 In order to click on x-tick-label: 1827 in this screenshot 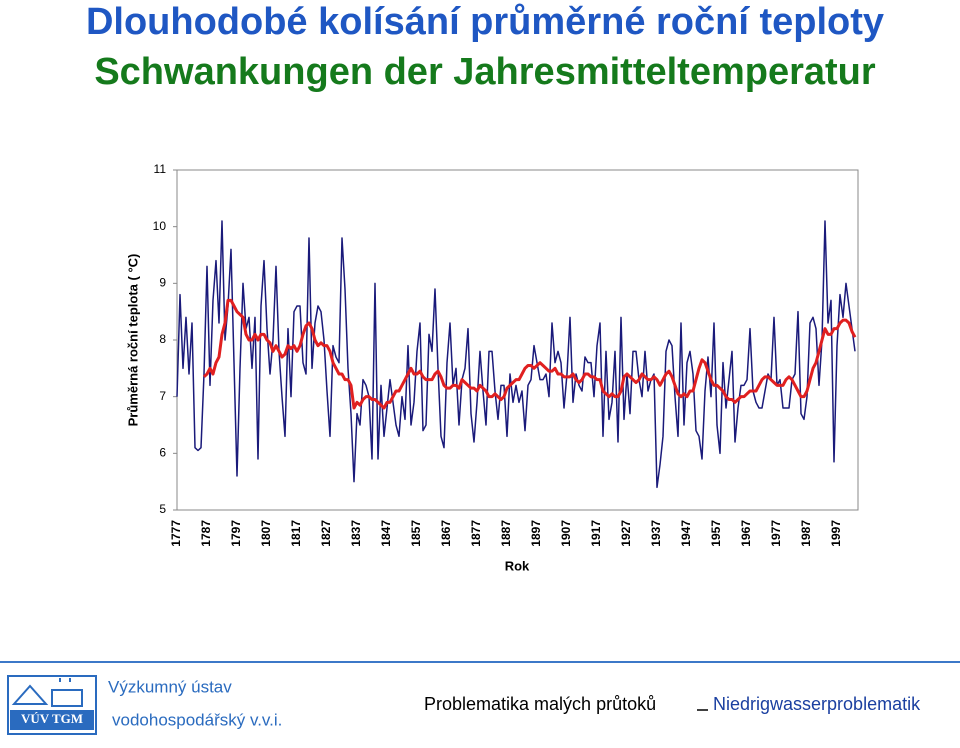, I will do `click(326, 533)`.